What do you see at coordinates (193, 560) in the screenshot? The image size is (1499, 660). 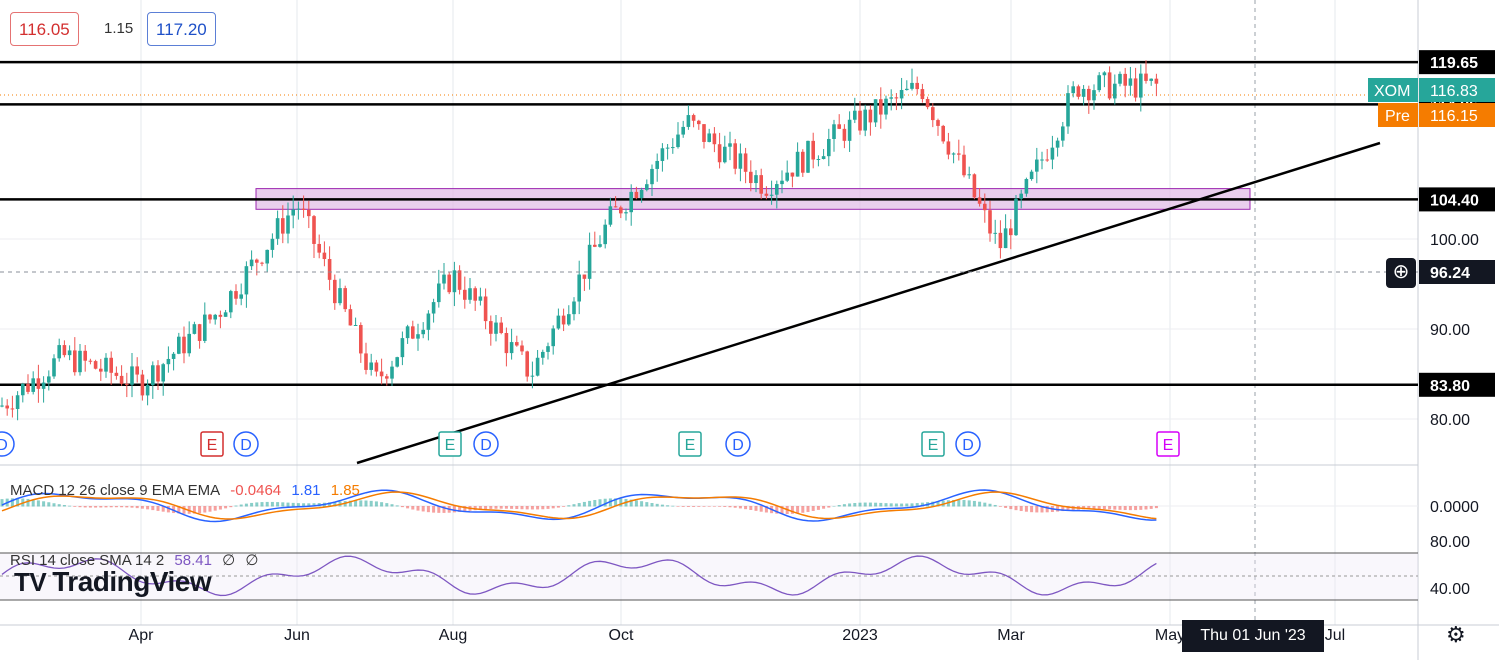 I see `rsi-value: 58.41` at bounding box center [193, 560].